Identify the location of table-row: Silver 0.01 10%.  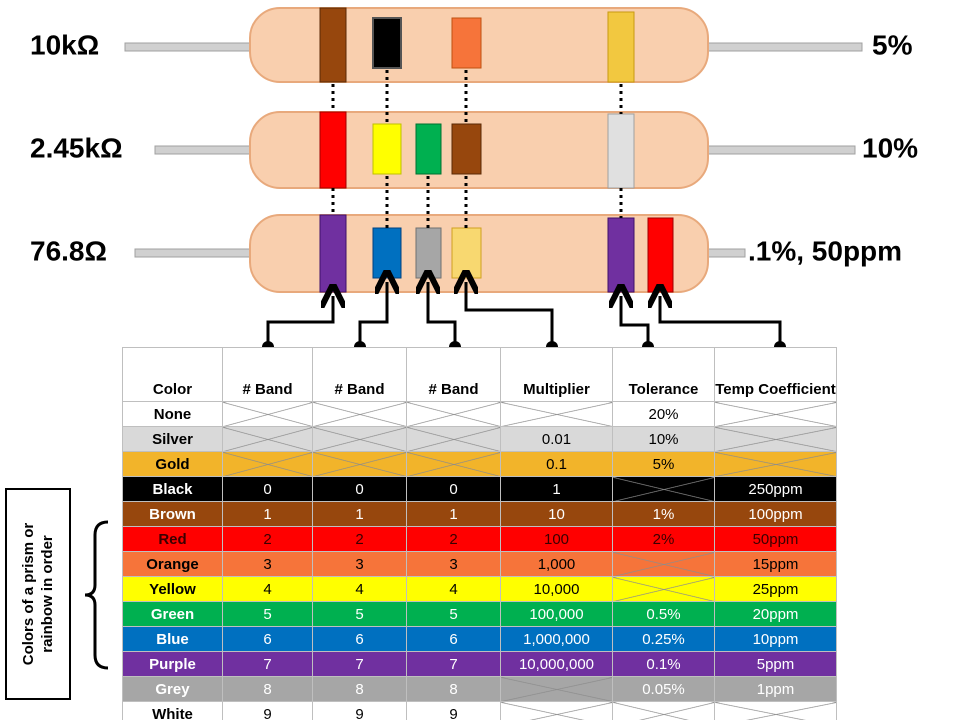
(479, 439).